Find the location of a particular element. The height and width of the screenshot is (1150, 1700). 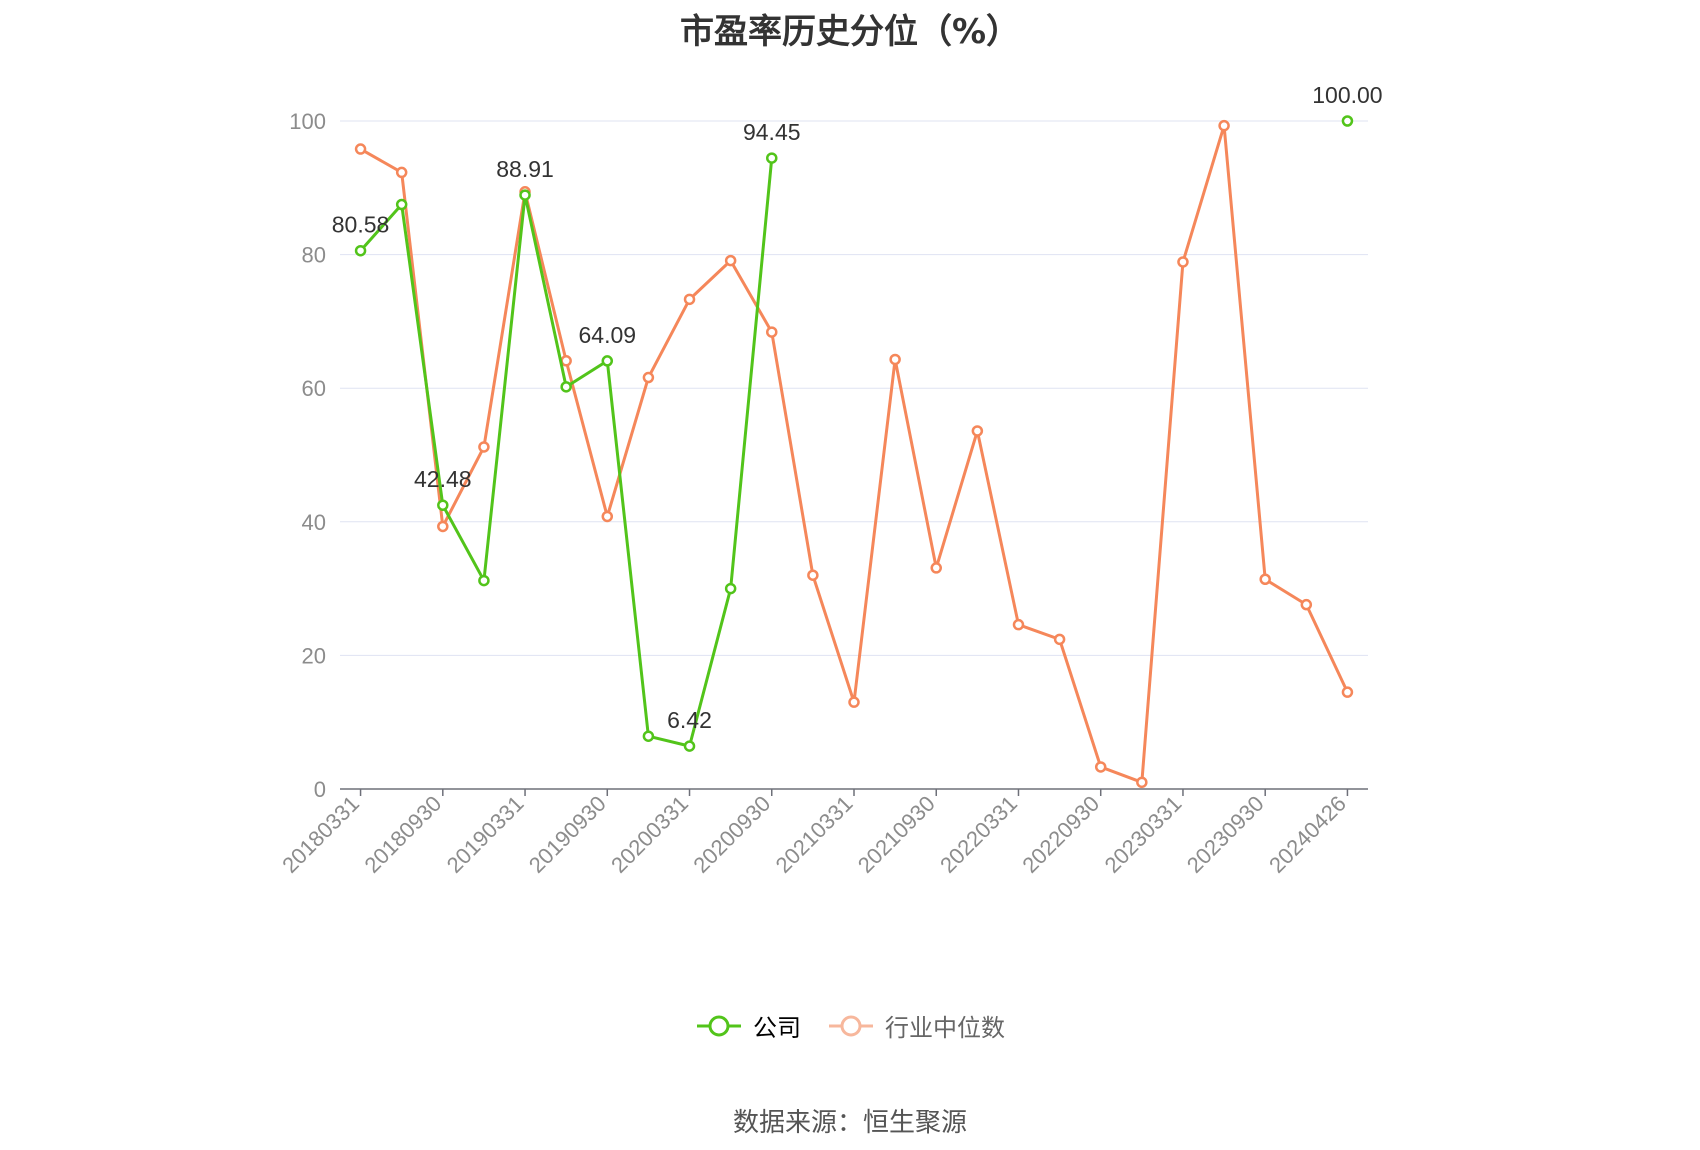

x-tick-label: 20220331 is located at coordinates (978, 834).